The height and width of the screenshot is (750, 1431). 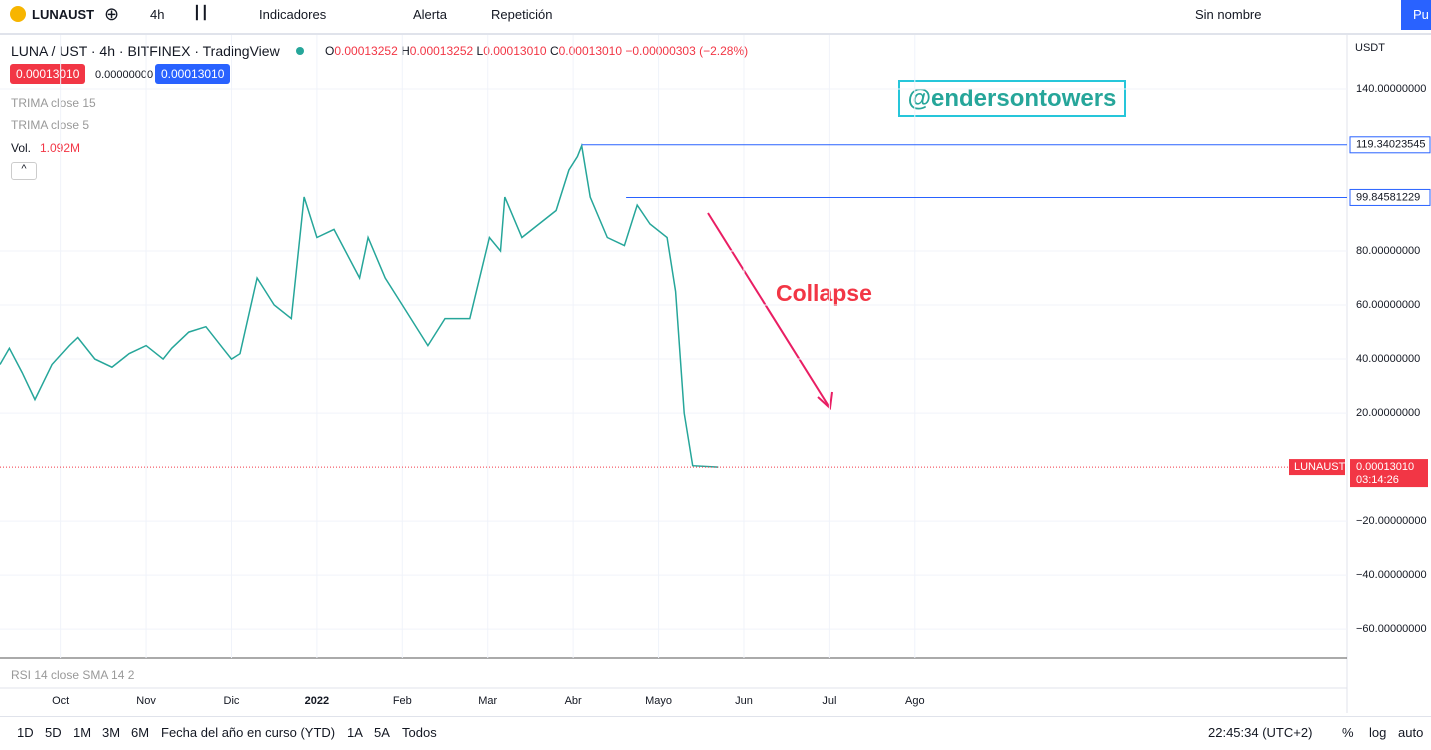 I want to click on y-tick-label: −60.00000000, so click(x=1391, y=629).